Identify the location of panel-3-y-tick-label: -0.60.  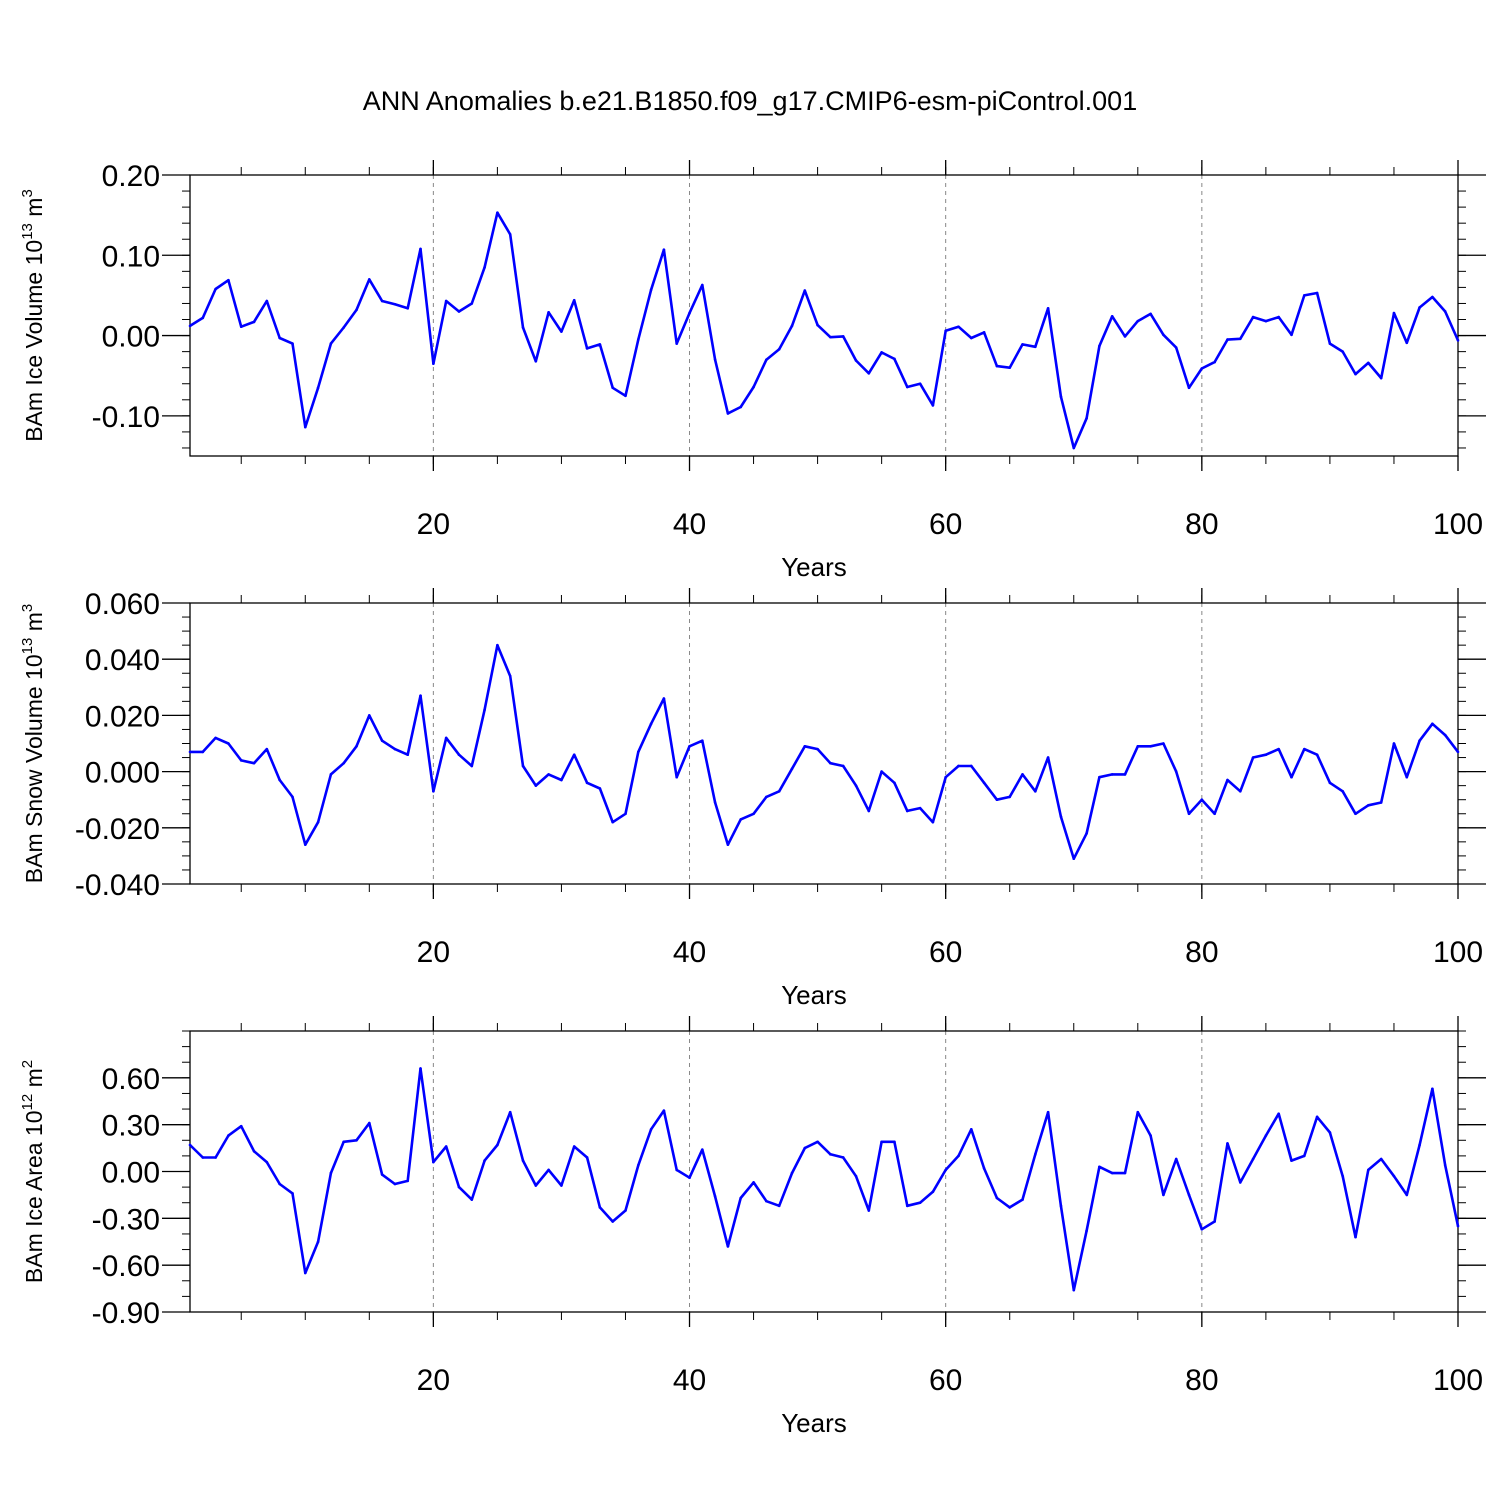
(126, 1266).